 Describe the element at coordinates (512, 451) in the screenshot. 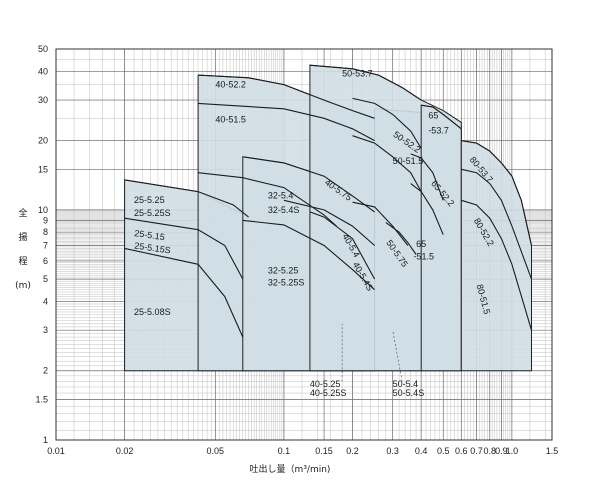

I see `x-tick-label: 1.0` at that location.